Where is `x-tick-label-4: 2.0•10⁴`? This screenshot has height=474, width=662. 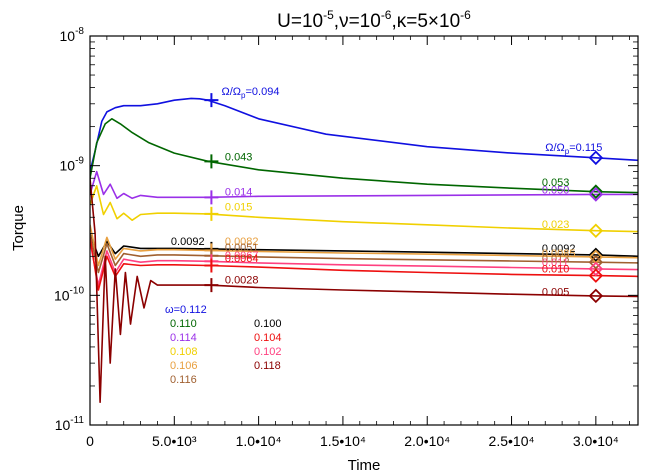
x-tick-label-4: 2.0•10⁴ is located at coordinates (427, 441).